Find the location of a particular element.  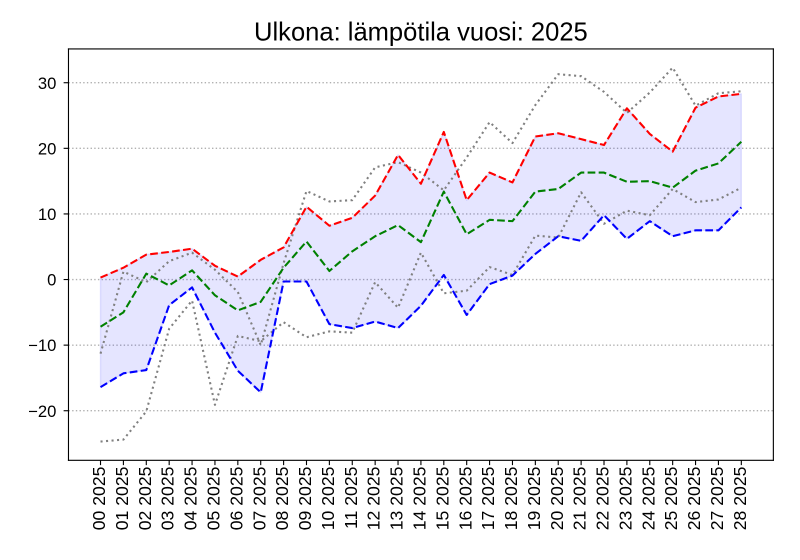

svg-text: 20 2025 is located at coordinates (557, 498).